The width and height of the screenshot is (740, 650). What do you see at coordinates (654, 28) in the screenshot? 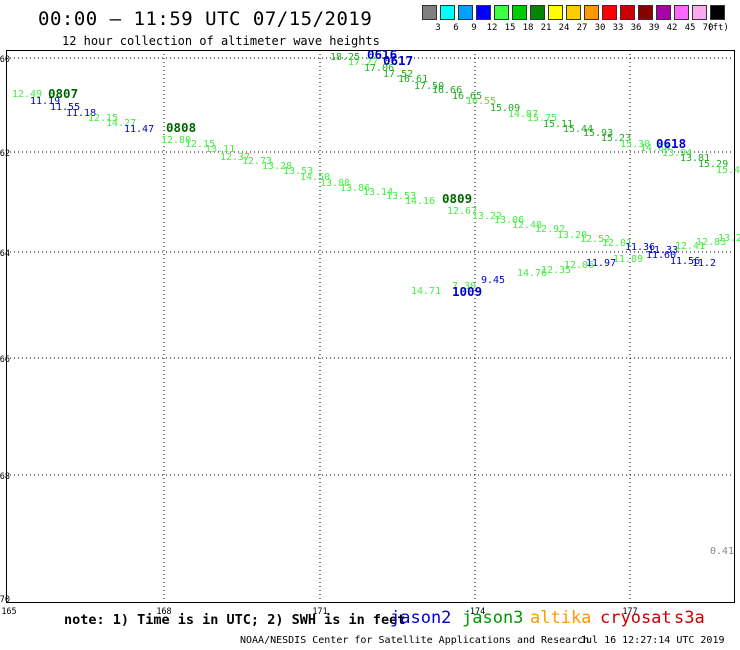
I see `legend-swatch-label: 39` at bounding box center [654, 28].